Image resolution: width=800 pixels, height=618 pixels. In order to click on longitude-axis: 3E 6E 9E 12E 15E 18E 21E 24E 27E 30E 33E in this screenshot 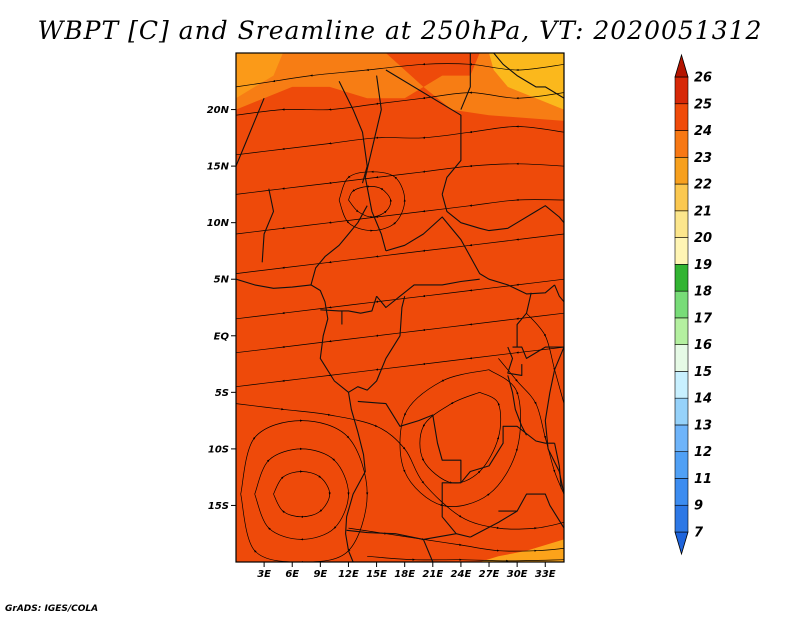, I will do `click(406, 571)`.